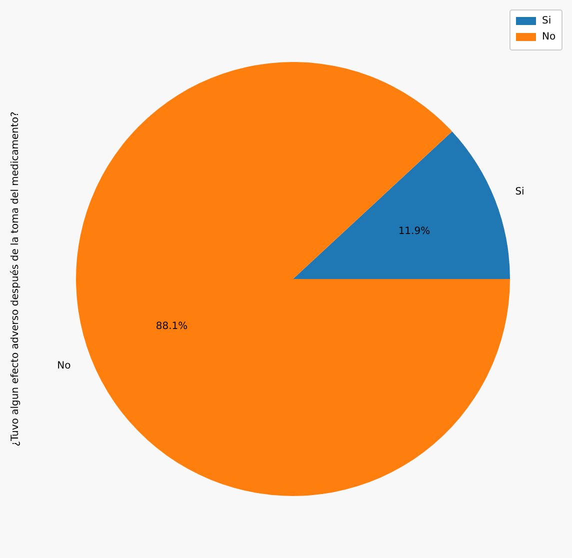  Describe the element at coordinates (172, 326) in the screenshot. I see `data-label: 88.1%` at that location.